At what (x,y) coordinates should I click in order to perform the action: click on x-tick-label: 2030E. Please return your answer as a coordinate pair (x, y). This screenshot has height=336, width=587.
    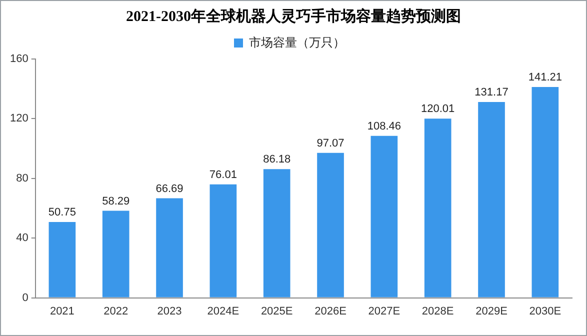
    Looking at the image, I should click on (545, 311).